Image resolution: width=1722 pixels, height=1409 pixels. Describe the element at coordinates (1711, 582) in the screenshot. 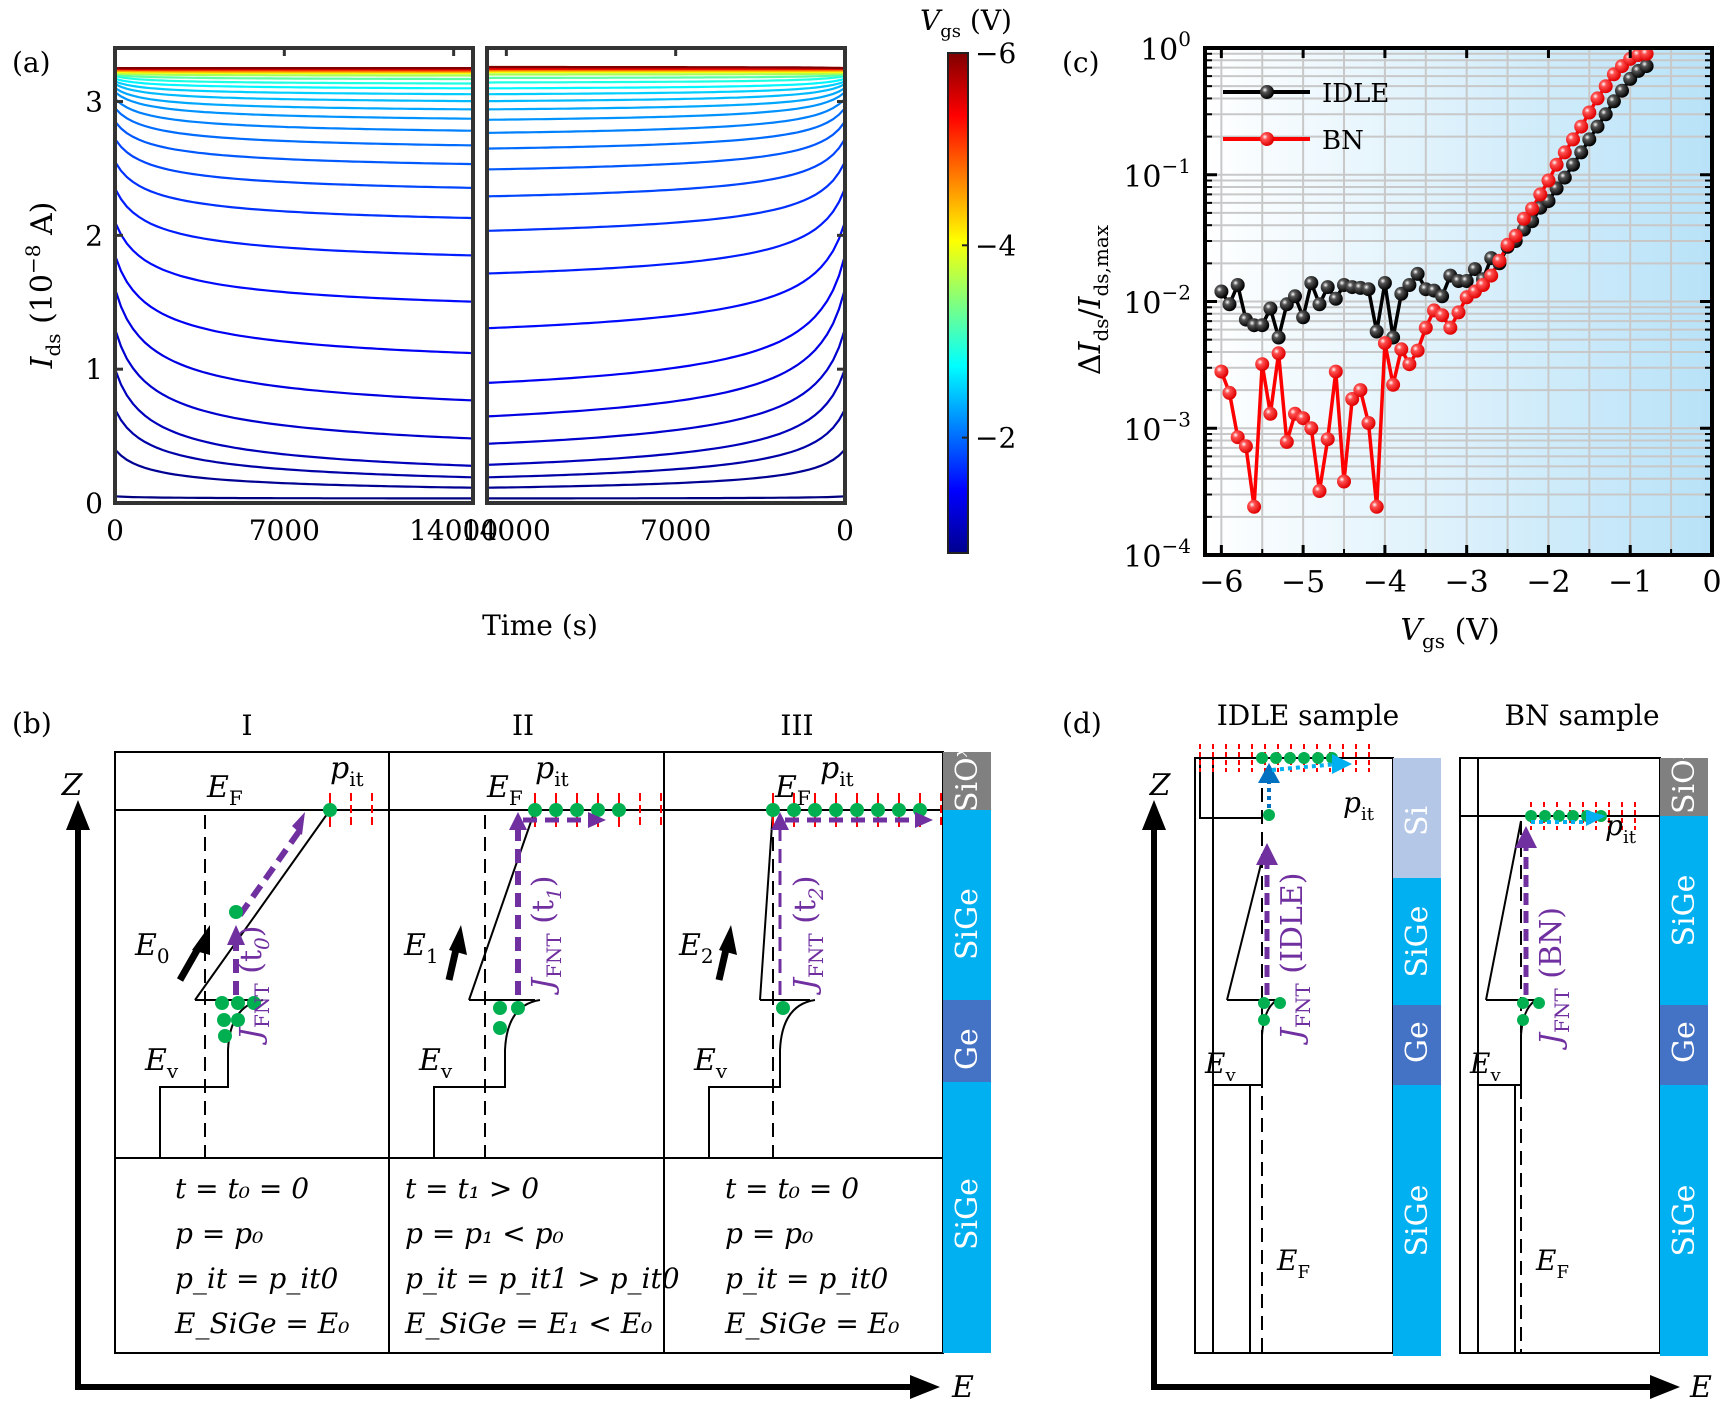

I see `c-xtick-label: 0` at that location.